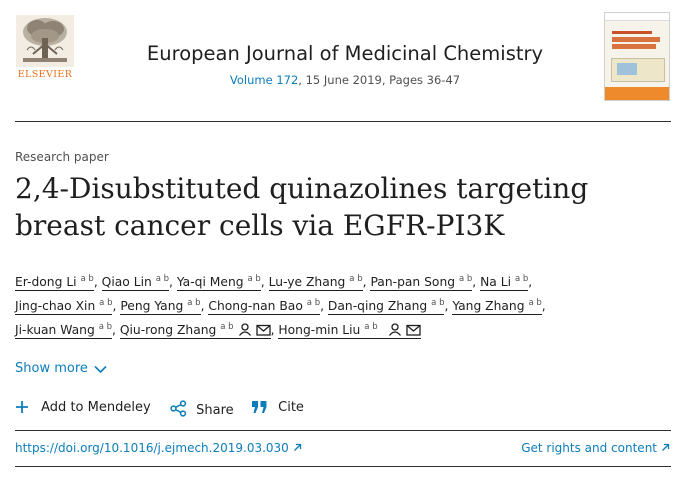  I want to click on elsevier-tree-icon, so click(45, 41).